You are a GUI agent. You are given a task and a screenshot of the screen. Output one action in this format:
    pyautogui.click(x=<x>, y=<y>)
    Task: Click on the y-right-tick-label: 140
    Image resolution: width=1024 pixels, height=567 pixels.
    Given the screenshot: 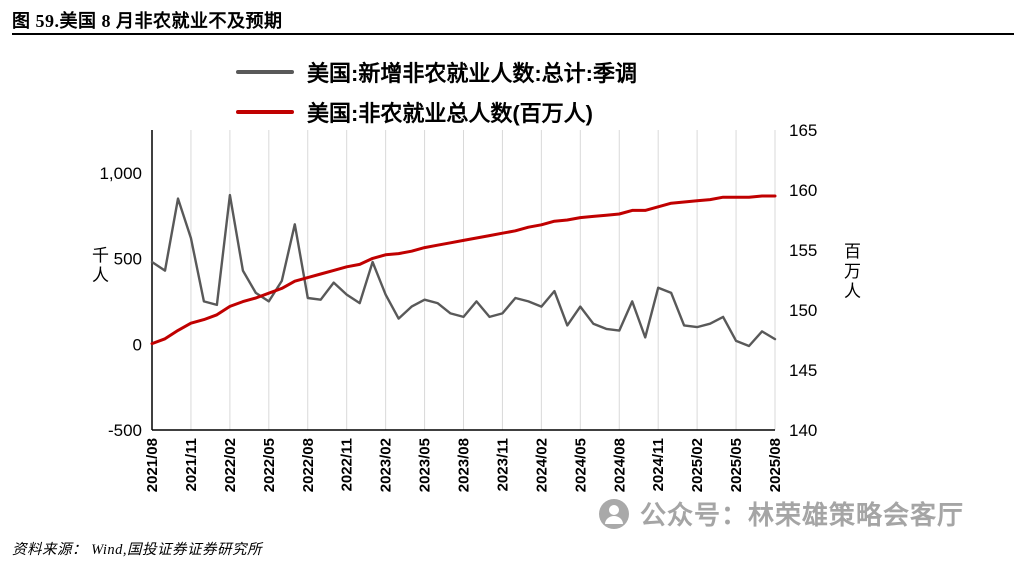 What is the action you would take?
    pyautogui.click(x=803, y=430)
    